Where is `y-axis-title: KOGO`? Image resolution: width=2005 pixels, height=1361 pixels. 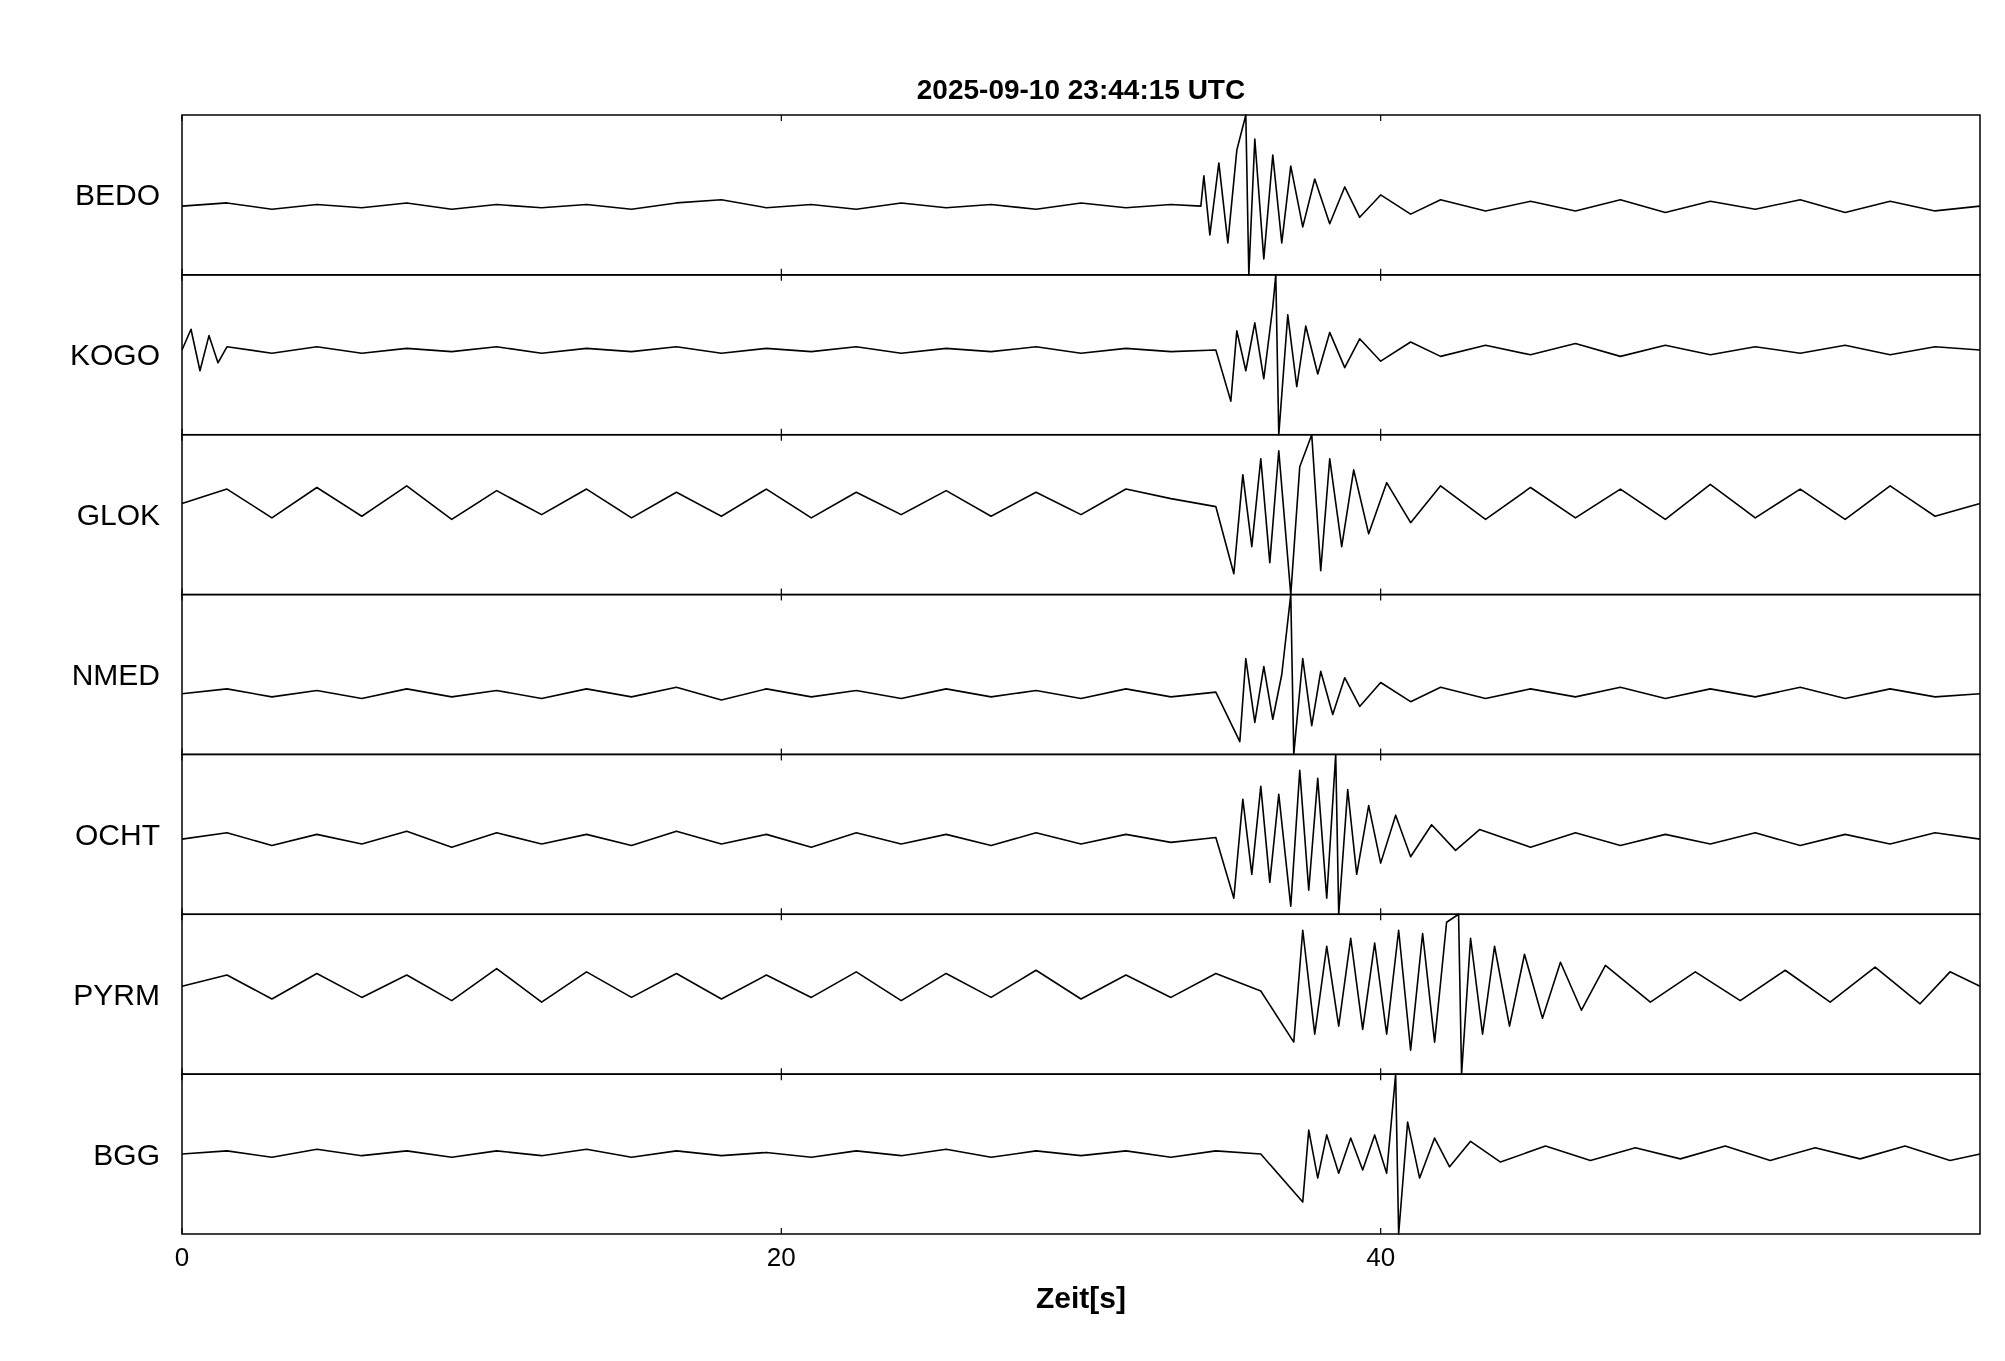
y-axis-title: KOGO is located at coordinates (114, 355).